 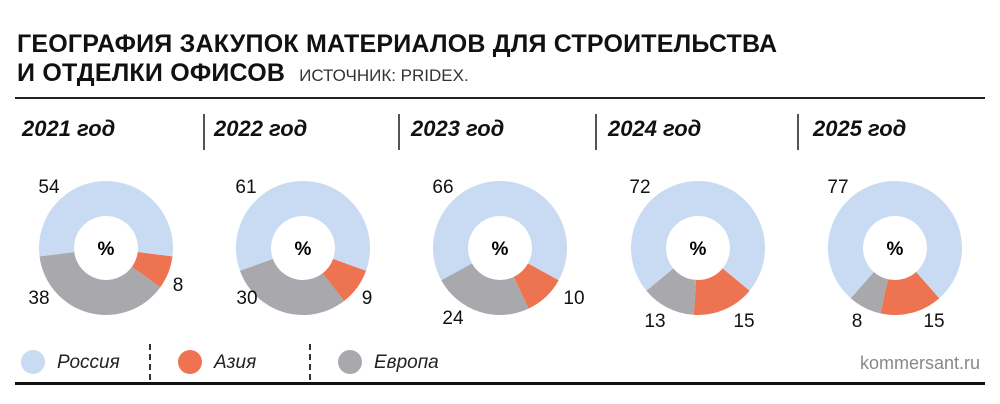 I want to click on data-label-russia: 61, so click(x=245, y=187).